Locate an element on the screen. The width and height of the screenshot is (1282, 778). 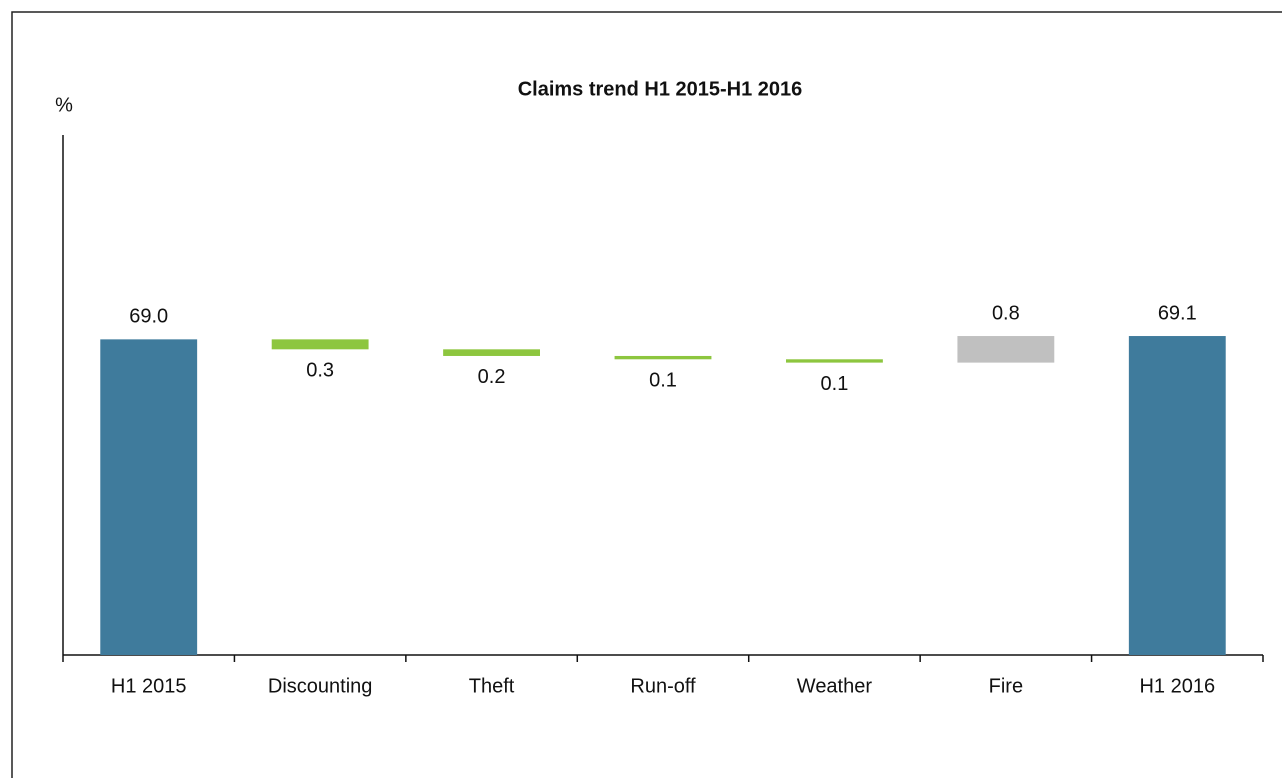
y-axis-label: % is located at coordinates (64, 105).